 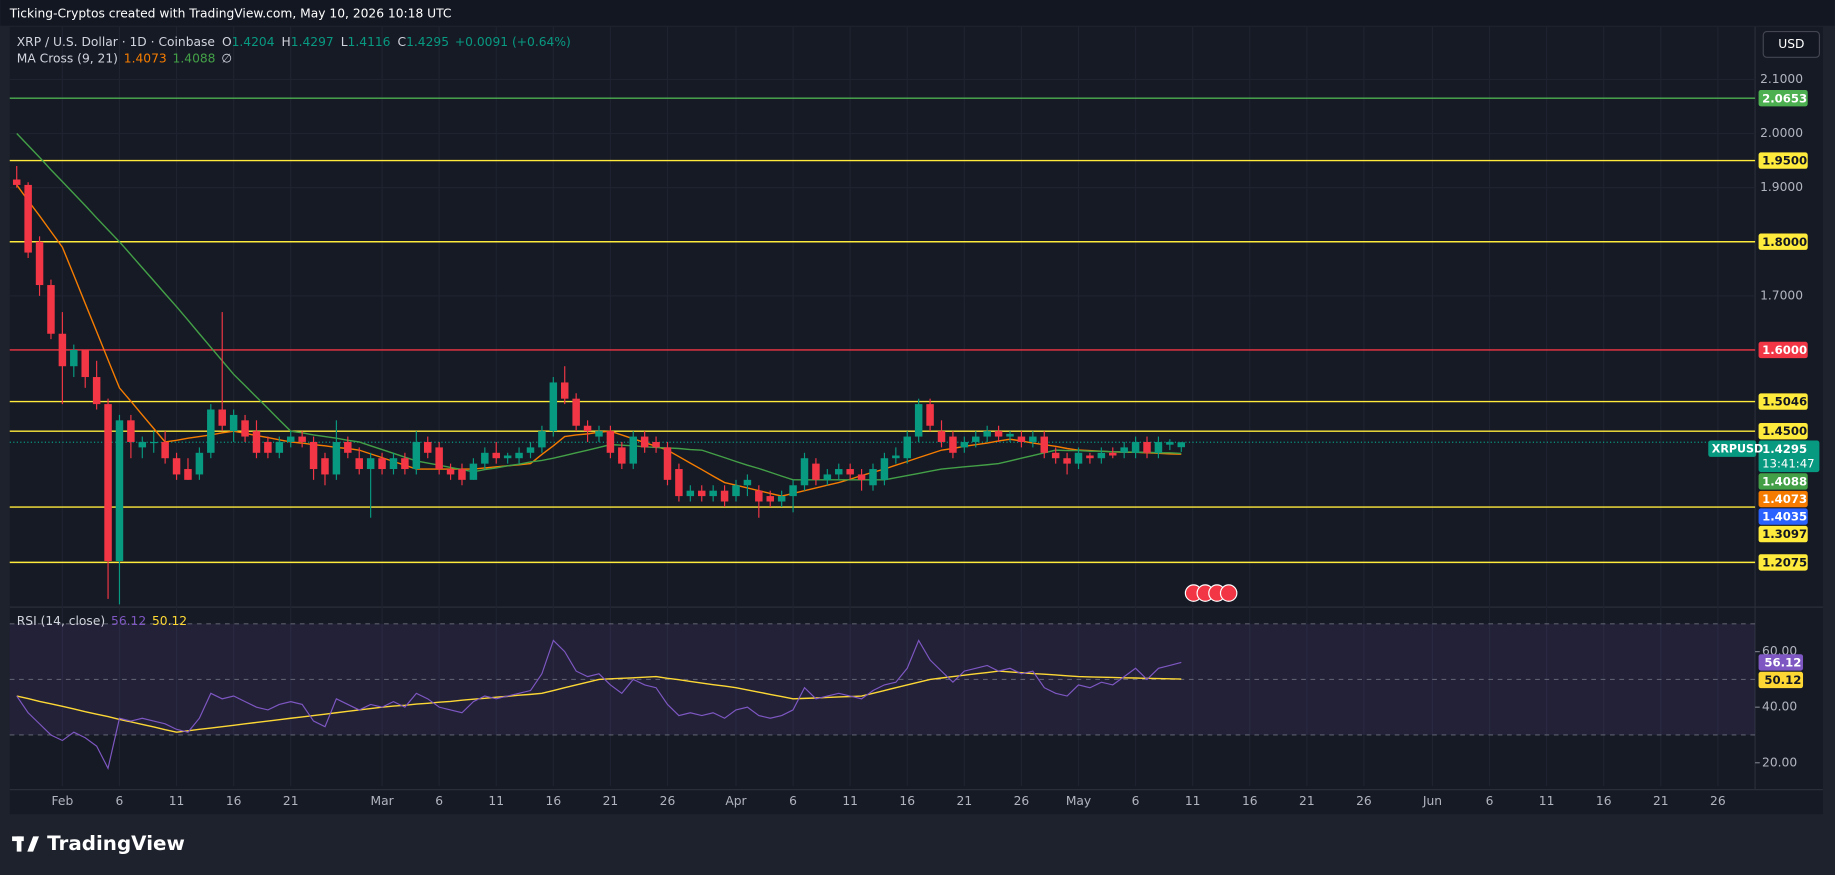 I want to click on ohlc-letter: O, so click(x=227, y=42).